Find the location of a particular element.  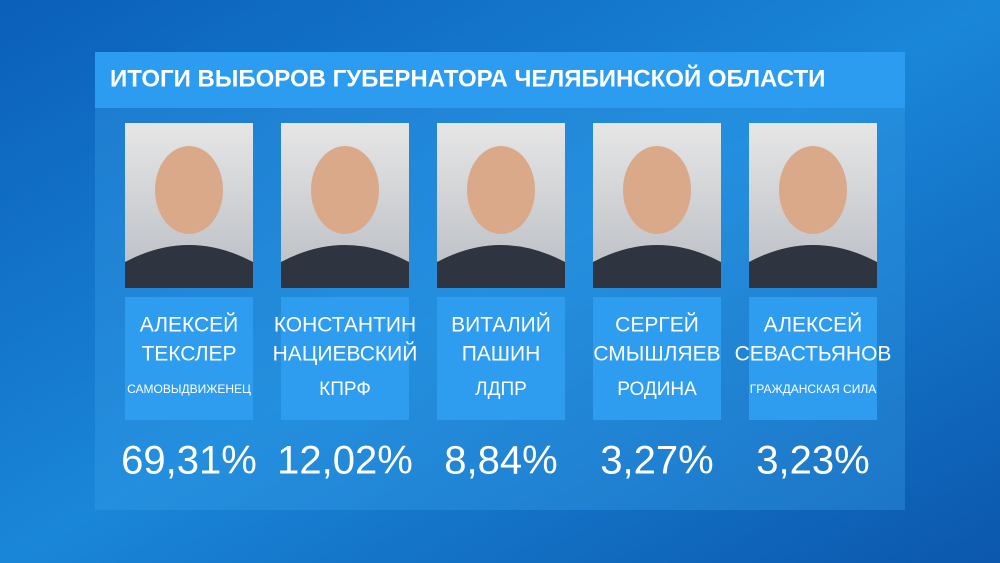

party: САМОВЫДВИЖЕНЕЦ is located at coordinates (189, 389).